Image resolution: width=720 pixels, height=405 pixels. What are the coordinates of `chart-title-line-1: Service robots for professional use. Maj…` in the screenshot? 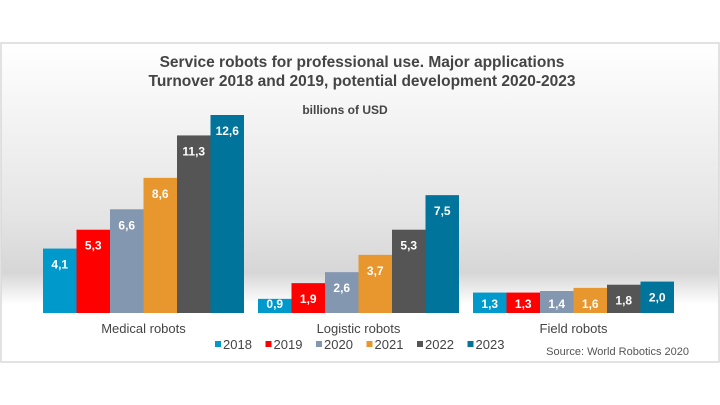 It's located at (362, 62).